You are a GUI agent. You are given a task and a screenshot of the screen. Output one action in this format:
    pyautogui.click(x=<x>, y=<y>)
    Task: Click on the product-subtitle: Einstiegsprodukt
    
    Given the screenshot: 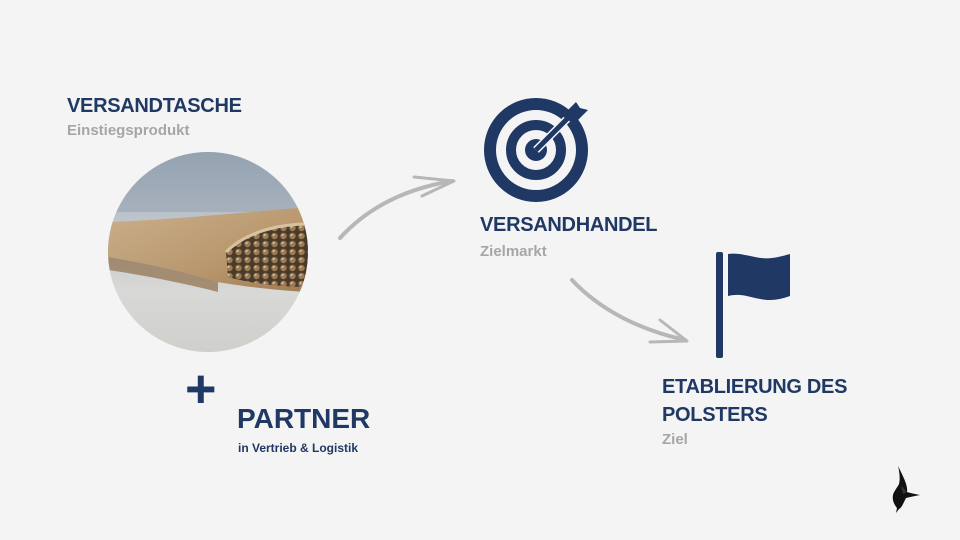 What is the action you would take?
    pyautogui.click(x=128, y=131)
    